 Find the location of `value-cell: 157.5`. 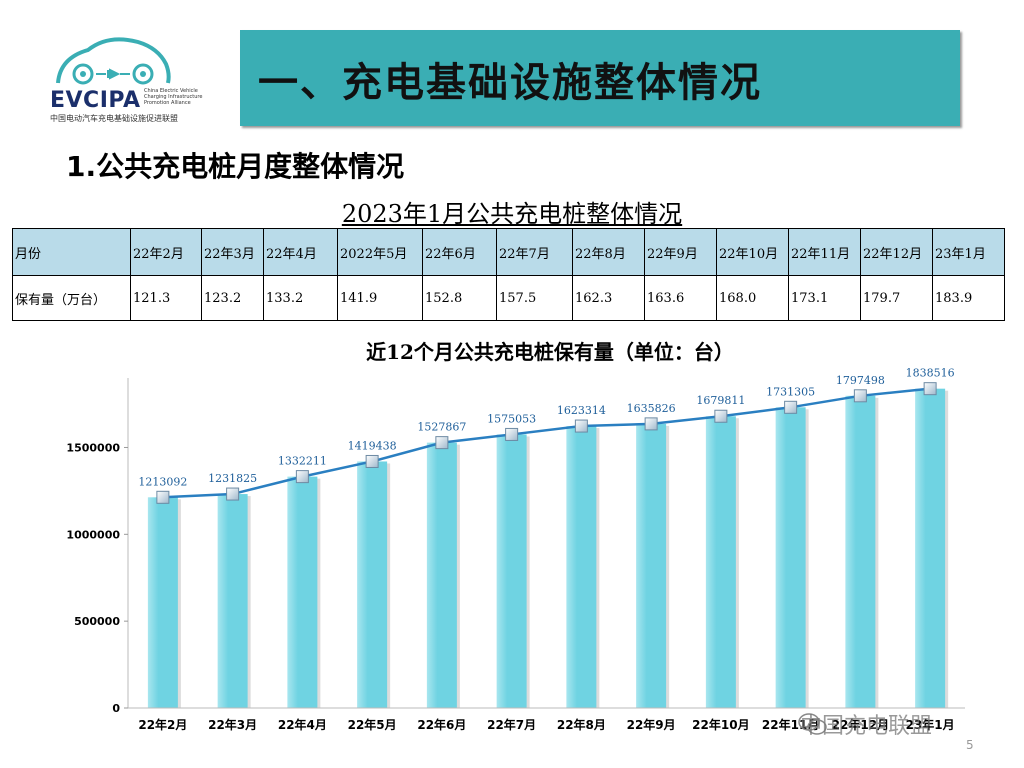

value-cell: 157.5 is located at coordinates (534, 298).